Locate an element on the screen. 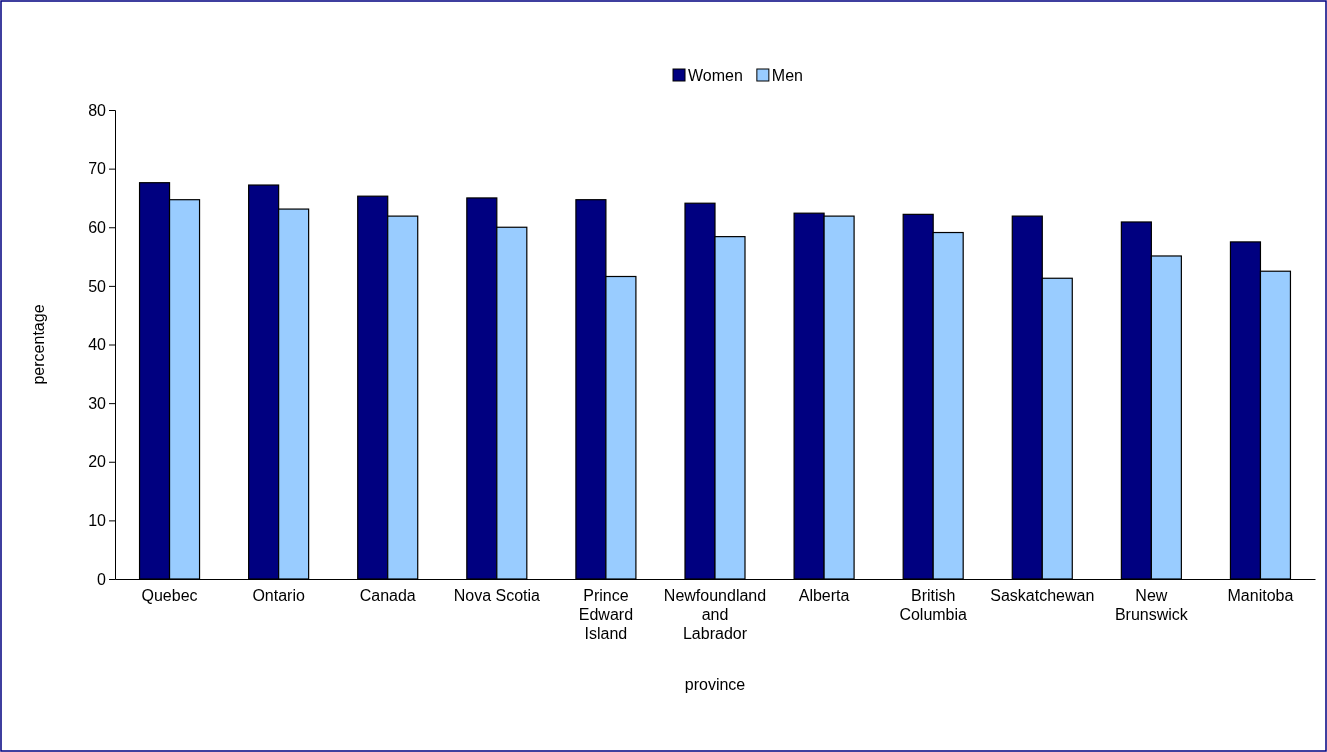  y-tick-label: 40 is located at coordinates (97, 345).